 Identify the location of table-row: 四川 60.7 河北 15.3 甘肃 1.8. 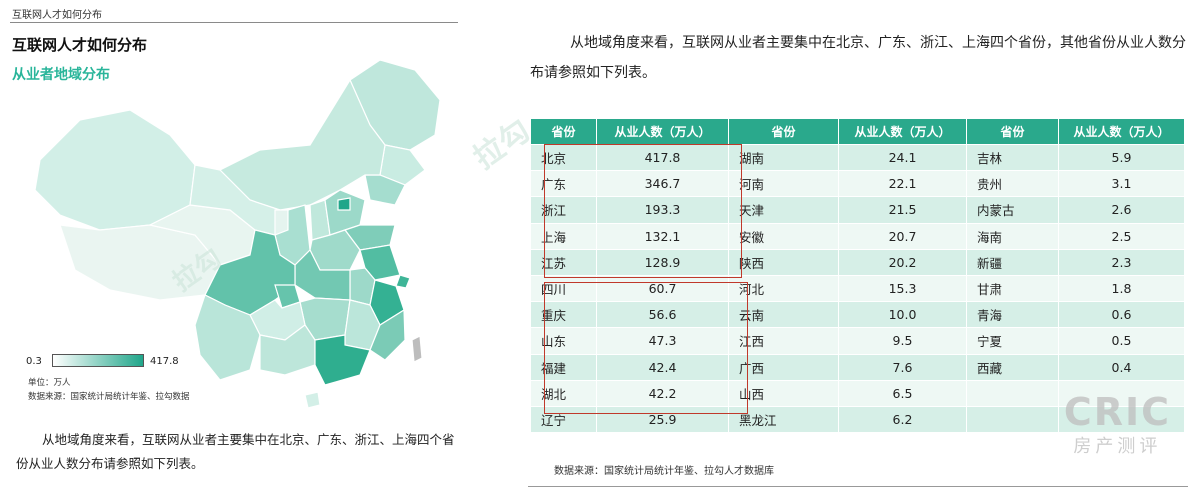
(857, 288).